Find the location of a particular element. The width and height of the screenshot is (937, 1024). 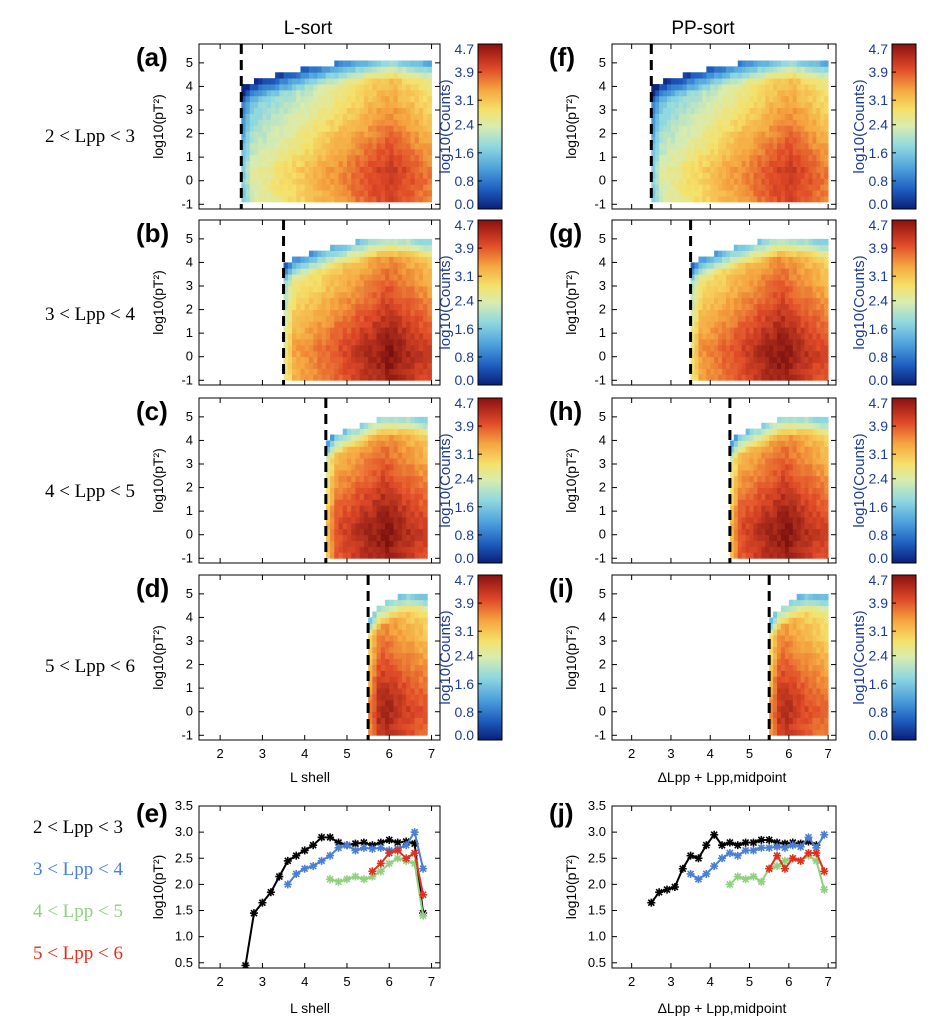

y-axis-label: log10(pT²) is located at coordinates (571, 302).